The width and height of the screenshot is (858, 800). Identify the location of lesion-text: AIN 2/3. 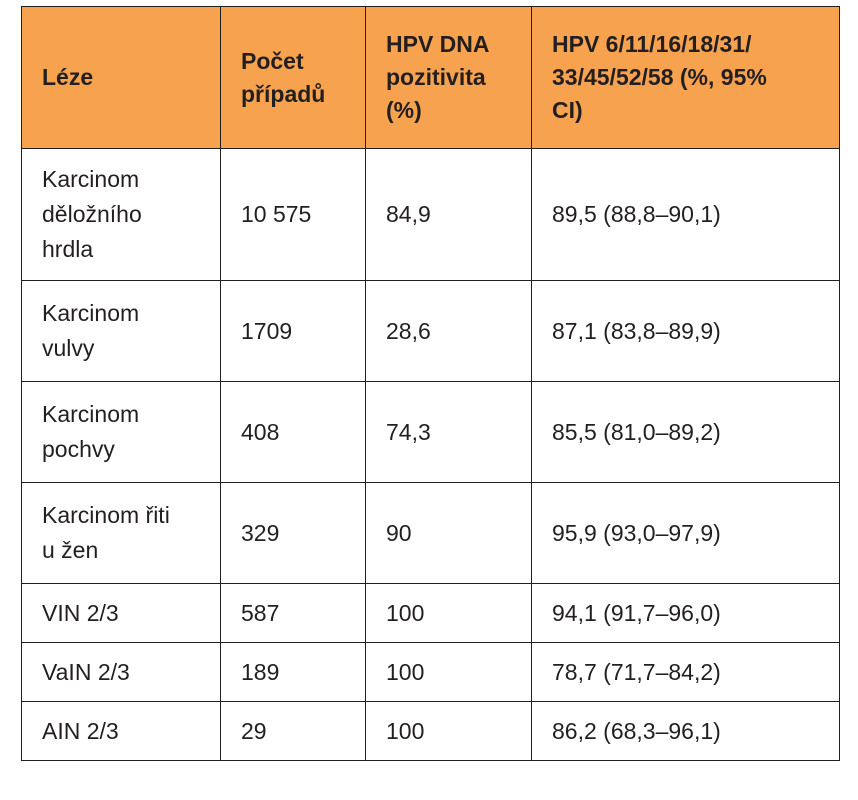
(80, 730).